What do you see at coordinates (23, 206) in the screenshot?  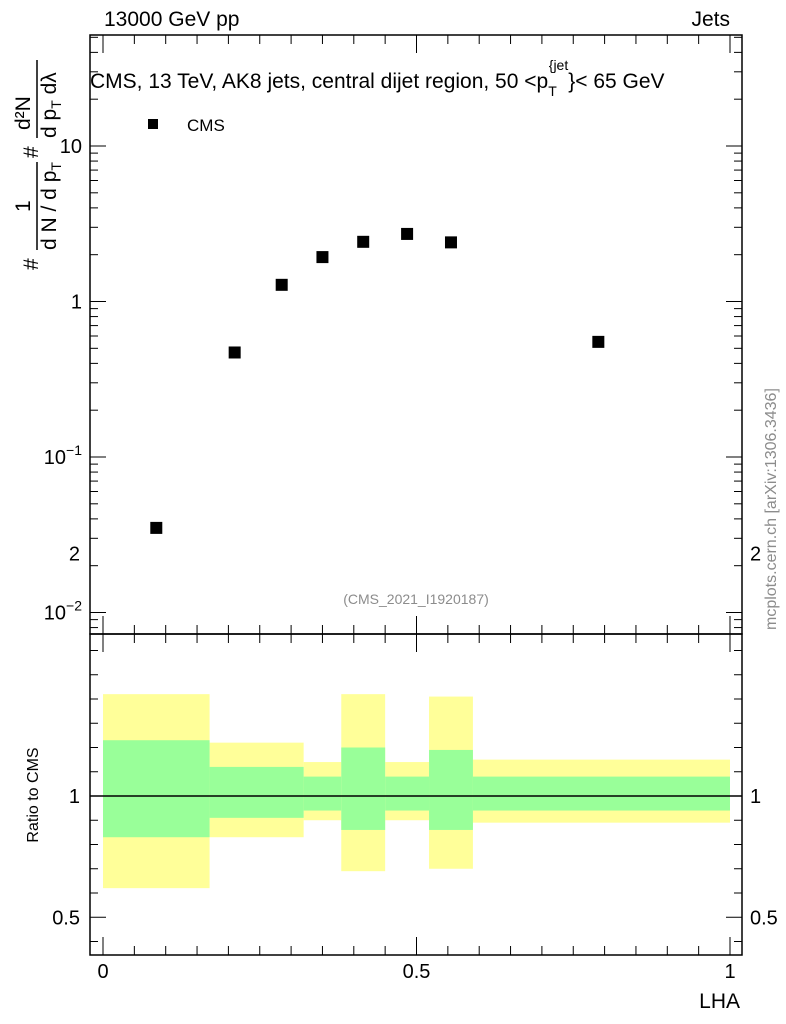 I see `y-title-one: 1` at bounding box center [23, 206].